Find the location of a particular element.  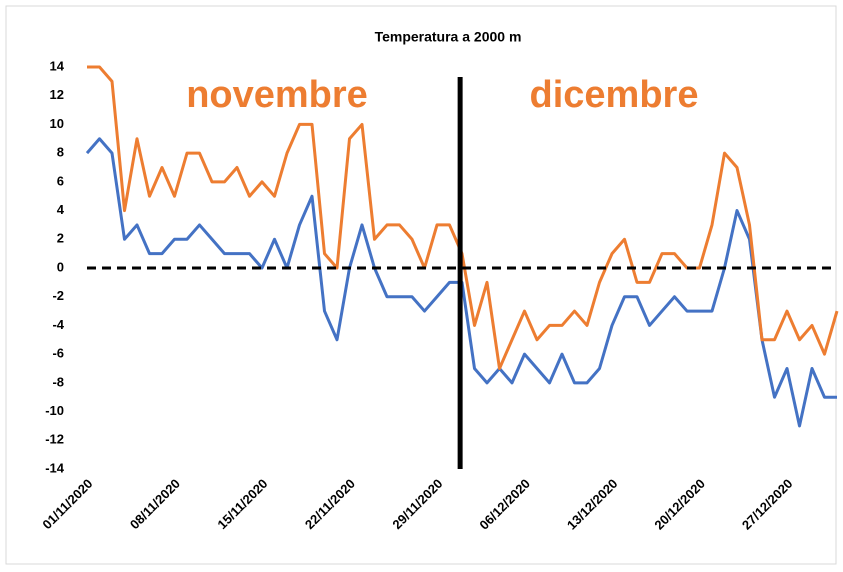

y-tick-label: 6 is located at coordinates (60, 180).